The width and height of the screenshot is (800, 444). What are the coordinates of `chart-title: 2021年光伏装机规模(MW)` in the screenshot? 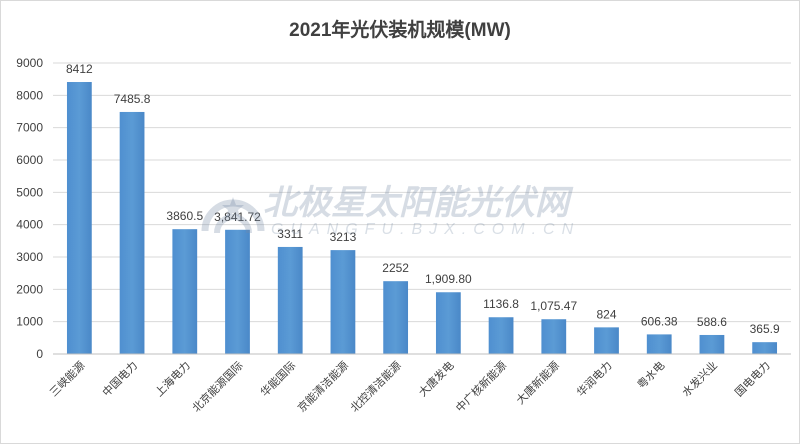 It's located at (400, 30).